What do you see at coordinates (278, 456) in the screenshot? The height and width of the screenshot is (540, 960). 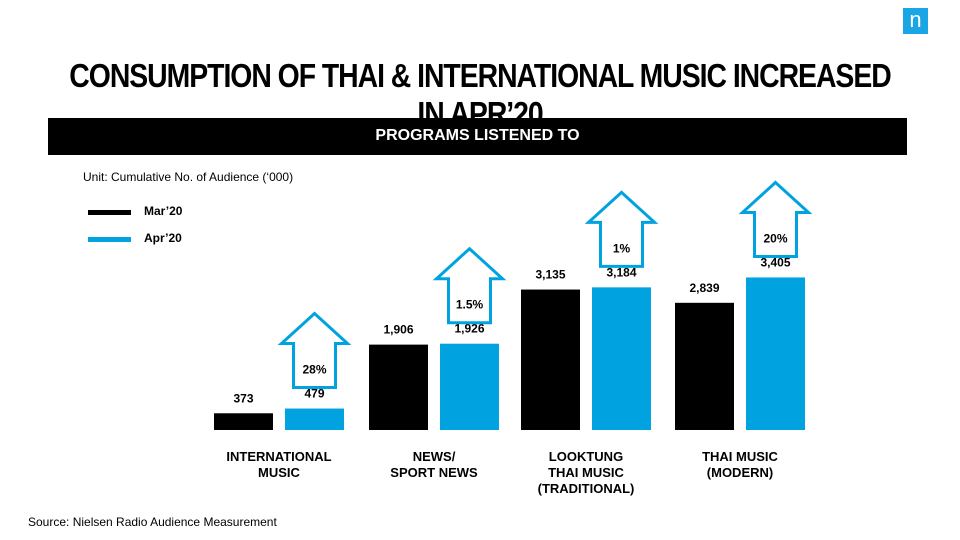 I see `category-label-0-0: INTERNATIONAL` at bounding box center [278, 456].